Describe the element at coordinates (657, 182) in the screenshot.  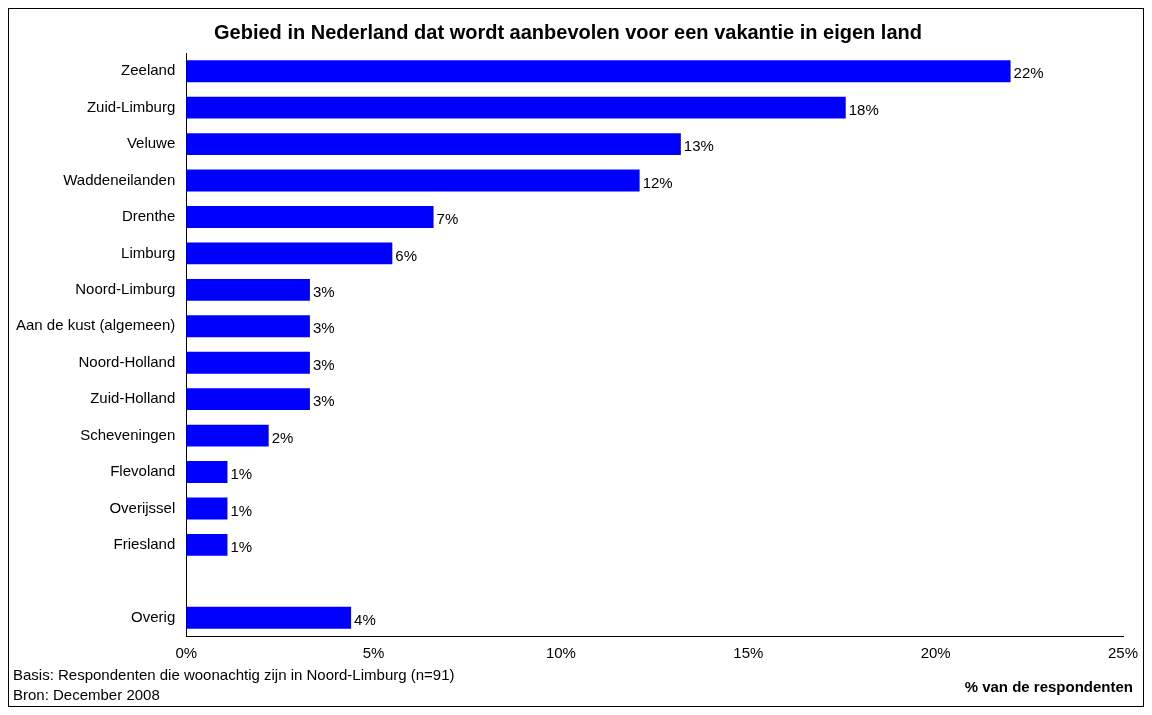
I see `data-label: 12%` at that location.